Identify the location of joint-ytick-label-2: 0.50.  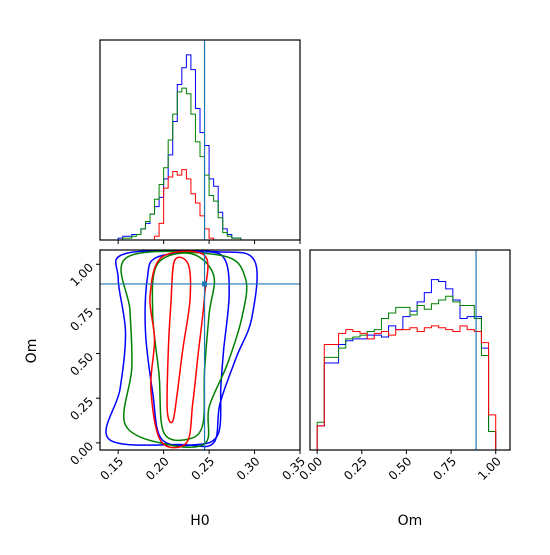
(81, 364).